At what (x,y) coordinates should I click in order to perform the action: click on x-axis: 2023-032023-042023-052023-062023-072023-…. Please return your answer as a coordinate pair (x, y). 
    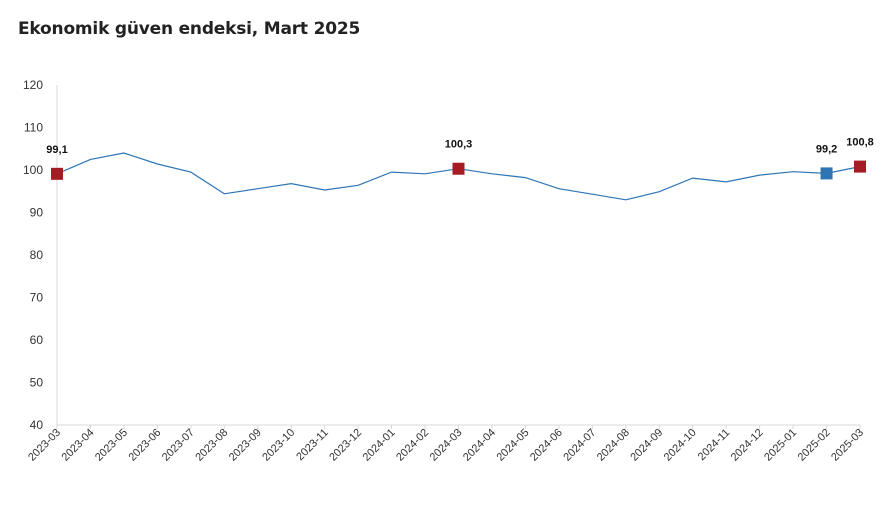
    Looking at the image, I should click on (446, 444).